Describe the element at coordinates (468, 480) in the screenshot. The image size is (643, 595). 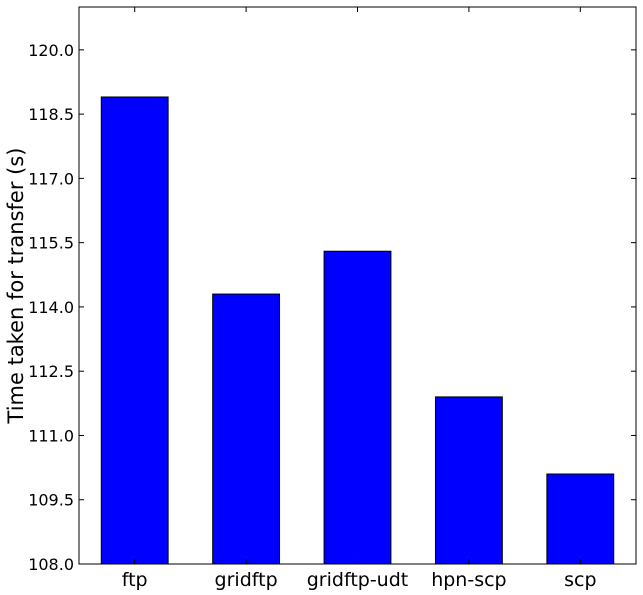
I see `bar-hpn-scp` at that location.